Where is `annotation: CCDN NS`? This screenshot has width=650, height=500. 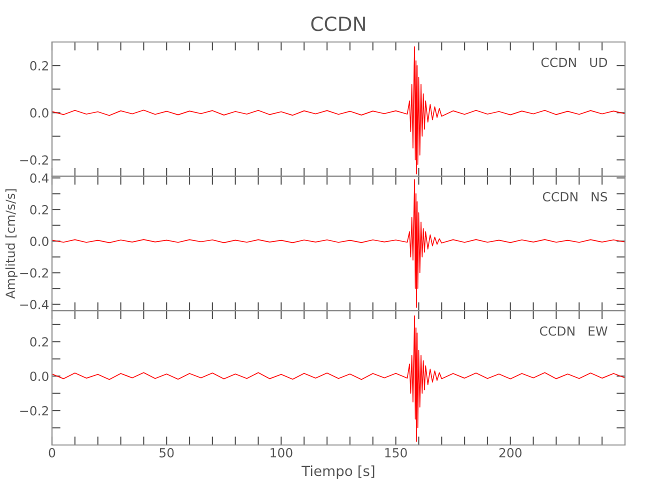
annotation: CCDN NS is located at coordinates (575, 197).